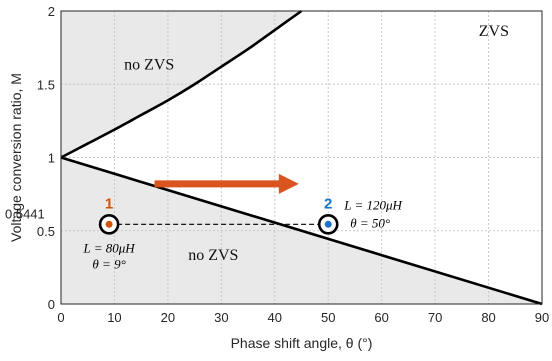  I want to click on x-tick-label: 20, so click(168, 317).